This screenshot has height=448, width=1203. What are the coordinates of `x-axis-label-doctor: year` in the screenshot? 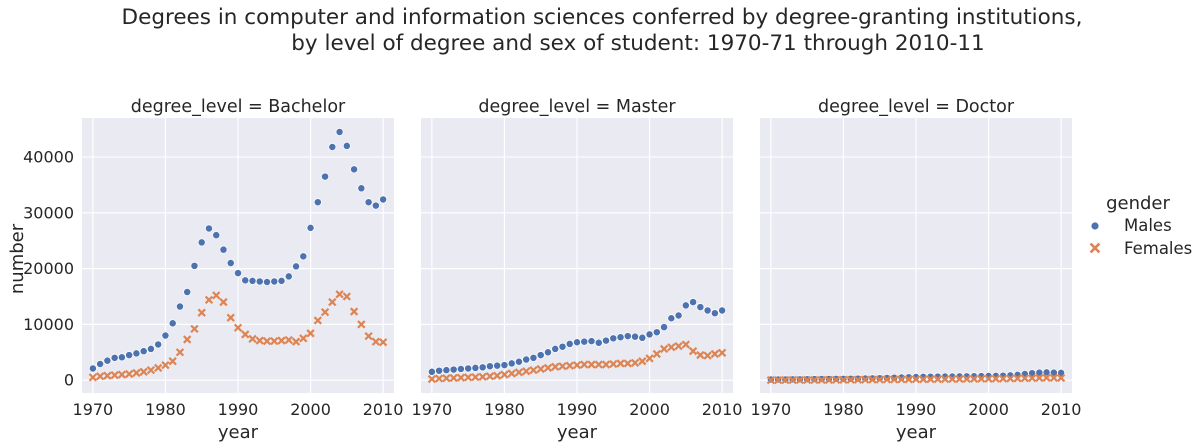 It's located at (916, 432).